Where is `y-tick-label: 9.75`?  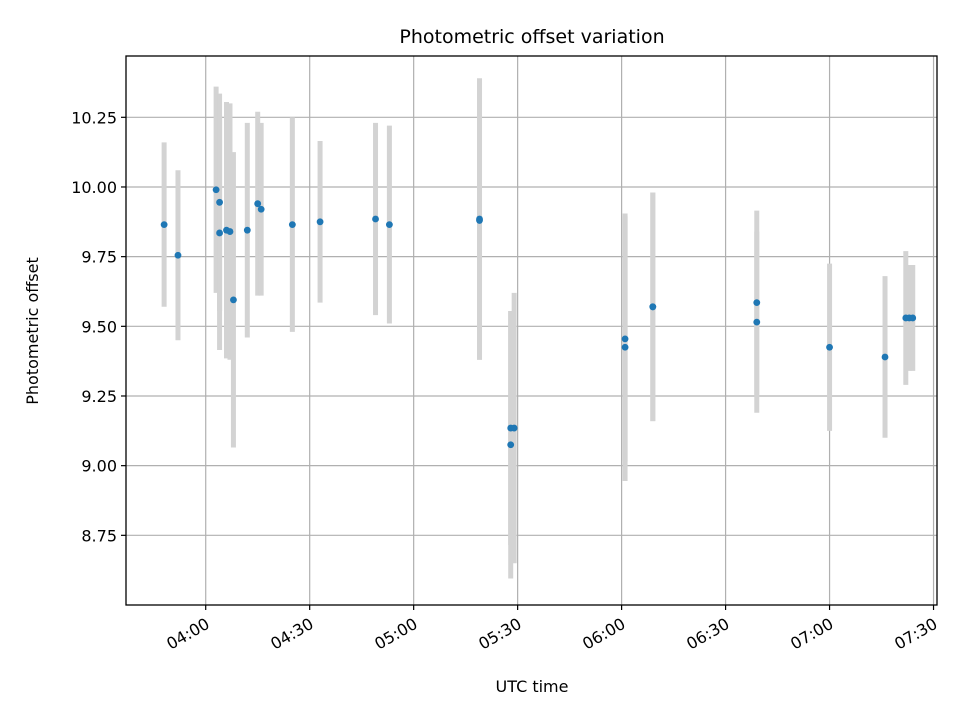 y-tick-label: 9.75 is located at coordinates (99, 257).